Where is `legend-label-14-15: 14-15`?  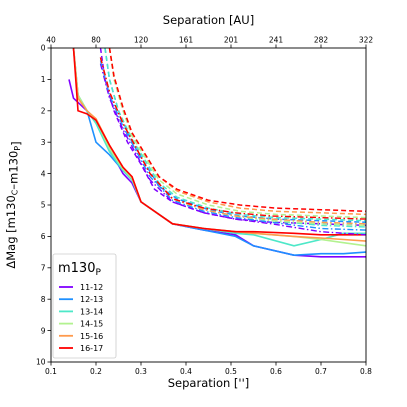 legend-label-14-15: 14-15 is located at coordinates (91, 324).